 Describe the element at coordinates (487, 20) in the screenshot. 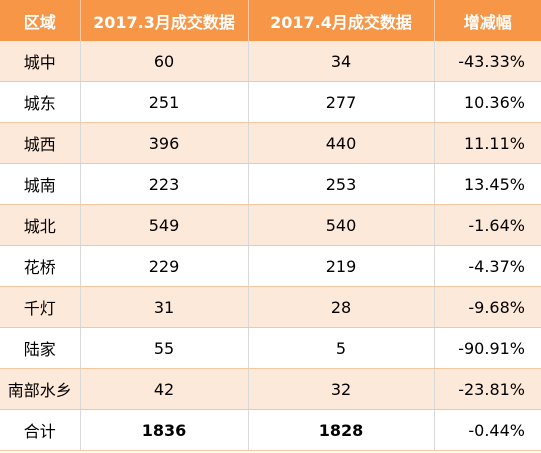

I see `header-change: 增减幅` at that location.